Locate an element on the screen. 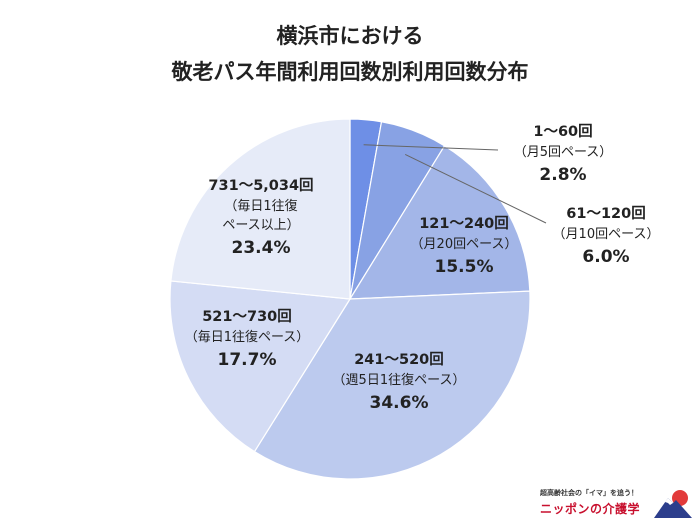  brand-logo-block: 超高齢社会の「イマ」を追う！ ニッポンの介護学 is located at coordinates (610, 503).